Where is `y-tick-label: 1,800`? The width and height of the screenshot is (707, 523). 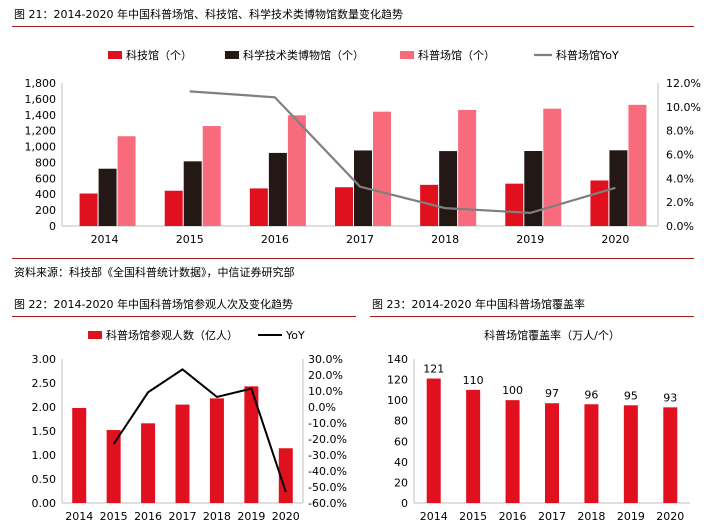
y-tick-label: 1,800 is located at coordinates (41, 83).